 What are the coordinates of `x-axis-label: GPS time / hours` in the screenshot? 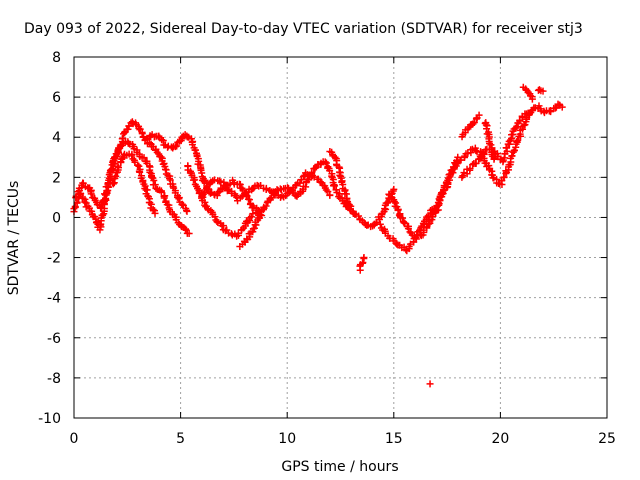 It's located at (339, 467).